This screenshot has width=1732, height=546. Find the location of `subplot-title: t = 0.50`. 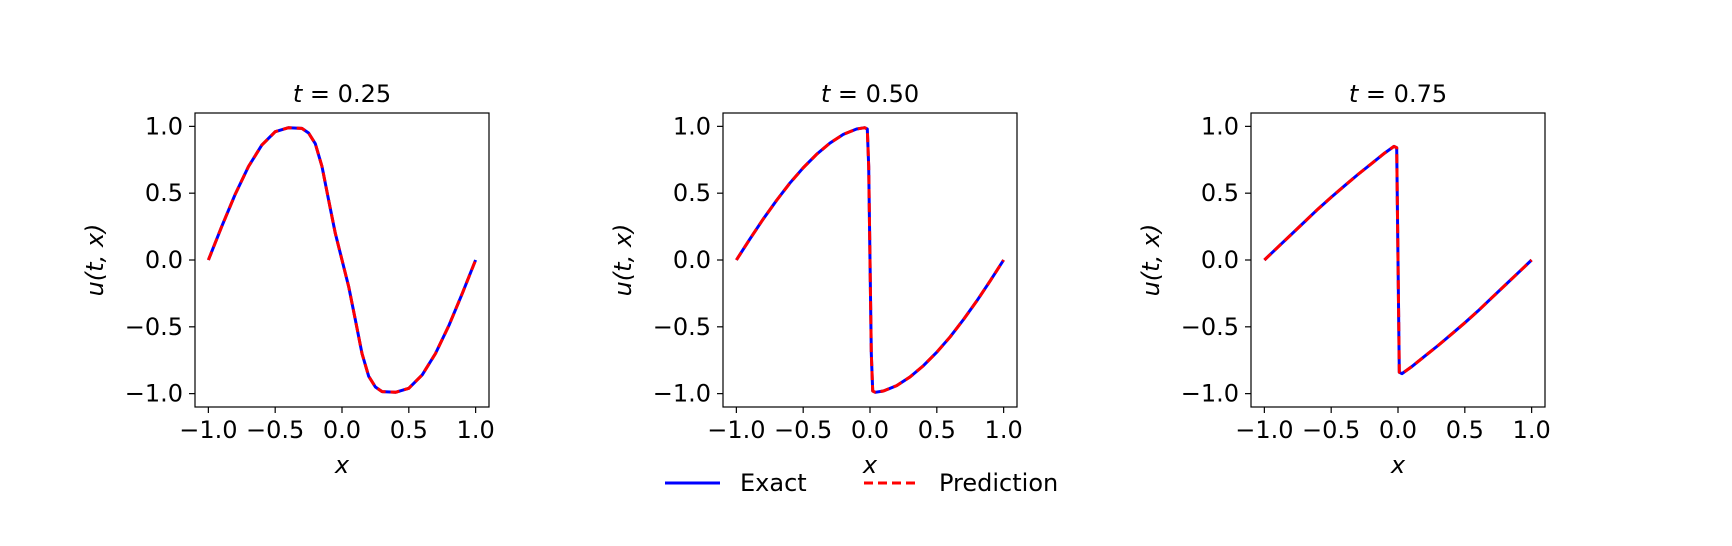

subplot-title: t = 0.50 is located at coordinates (870, 94).